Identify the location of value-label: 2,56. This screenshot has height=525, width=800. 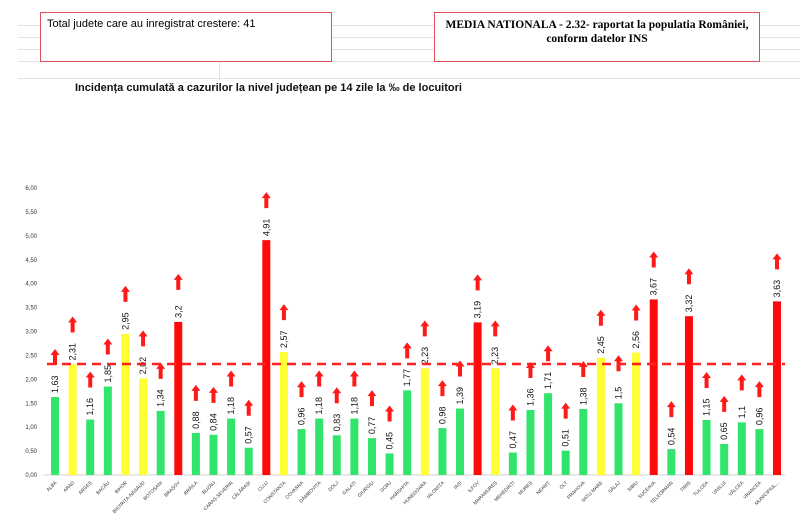
(636, 340).